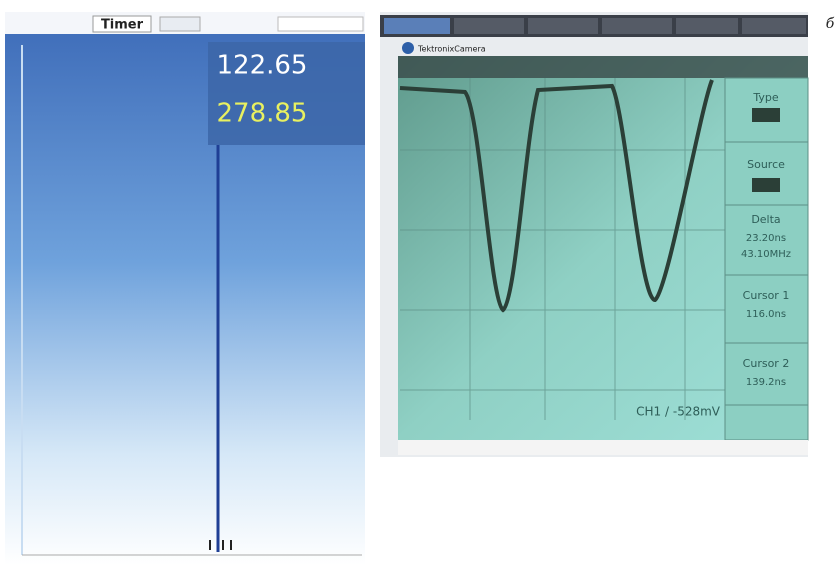 The image size is (835, 569). I want to click on title-box, so click(122, 24).